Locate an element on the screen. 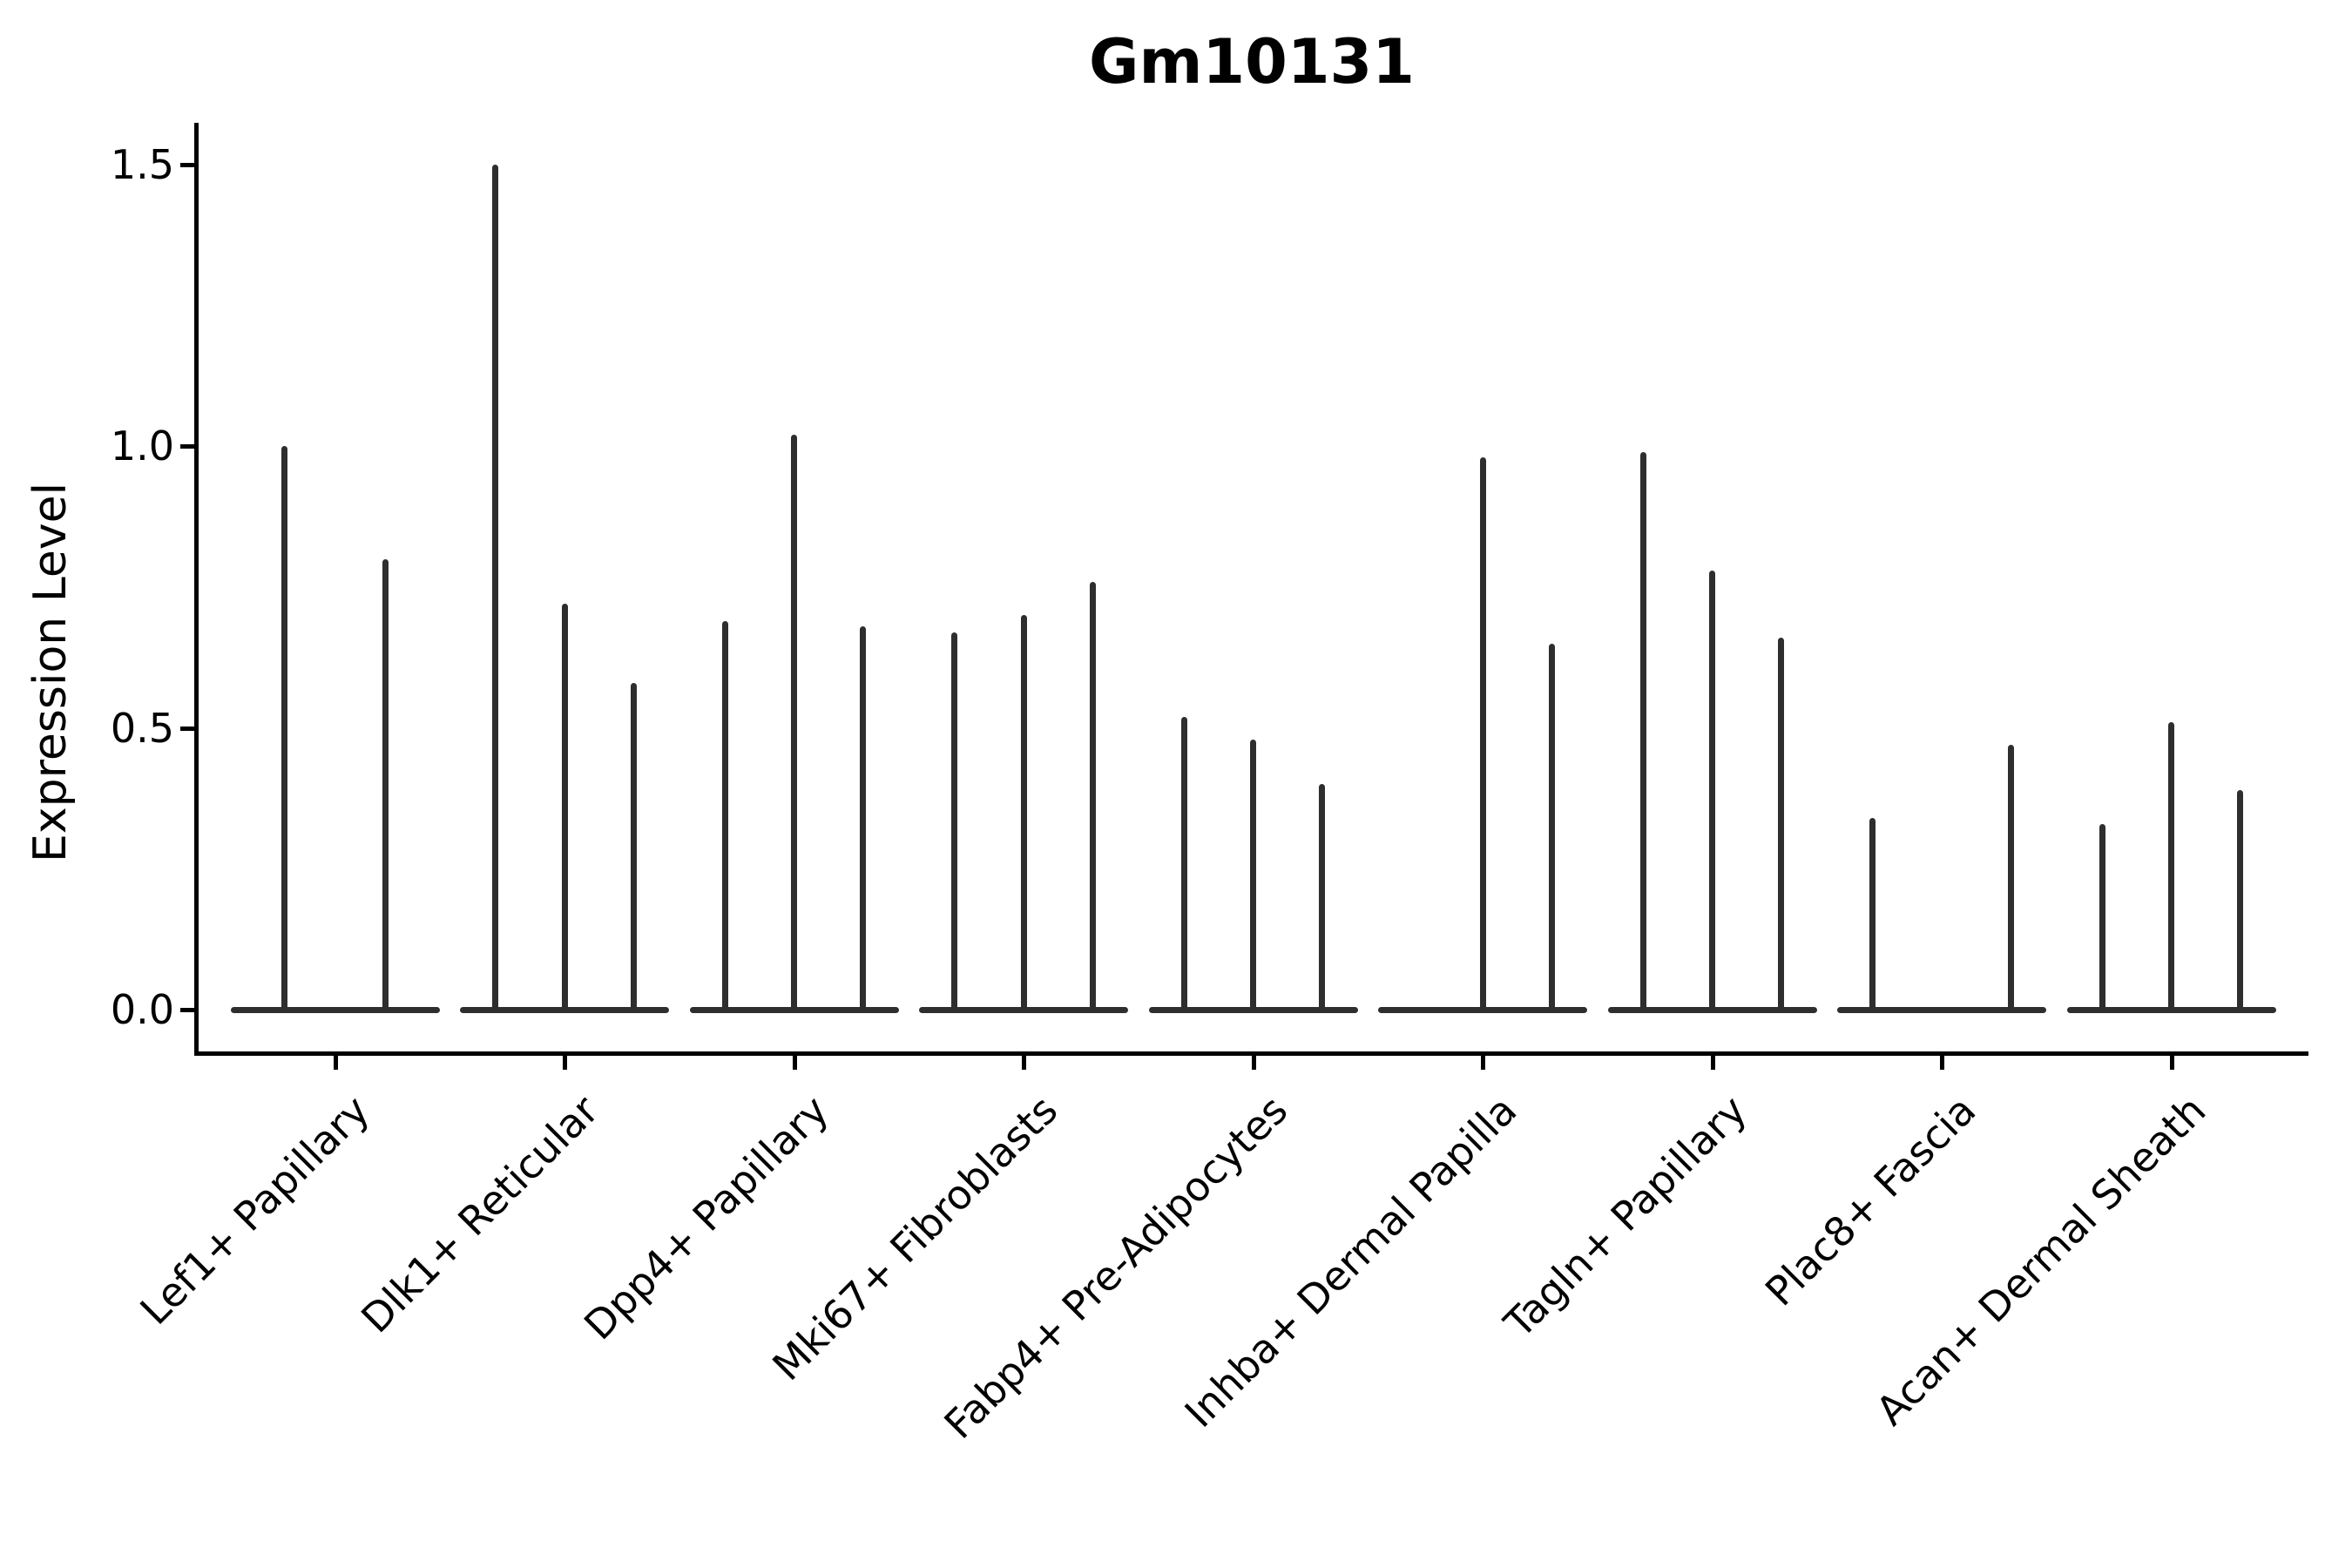 The image size is (2352, 1568). y-tick-label: 0.5 is located at coordinates (142, 728).